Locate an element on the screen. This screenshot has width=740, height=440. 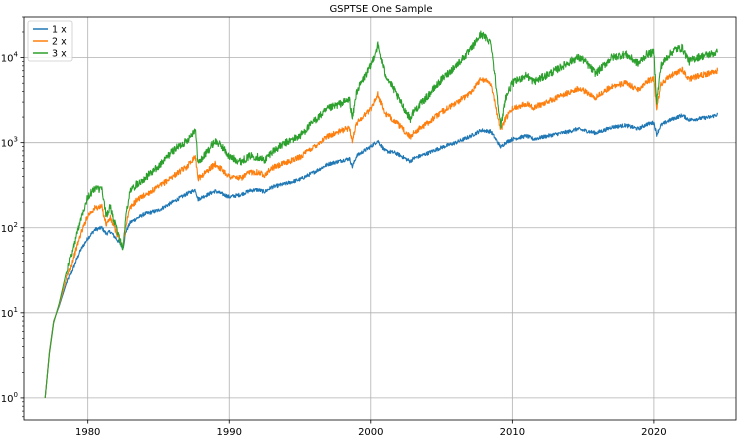
y-tick-label: 10³ is located at coordinates (9, 143).